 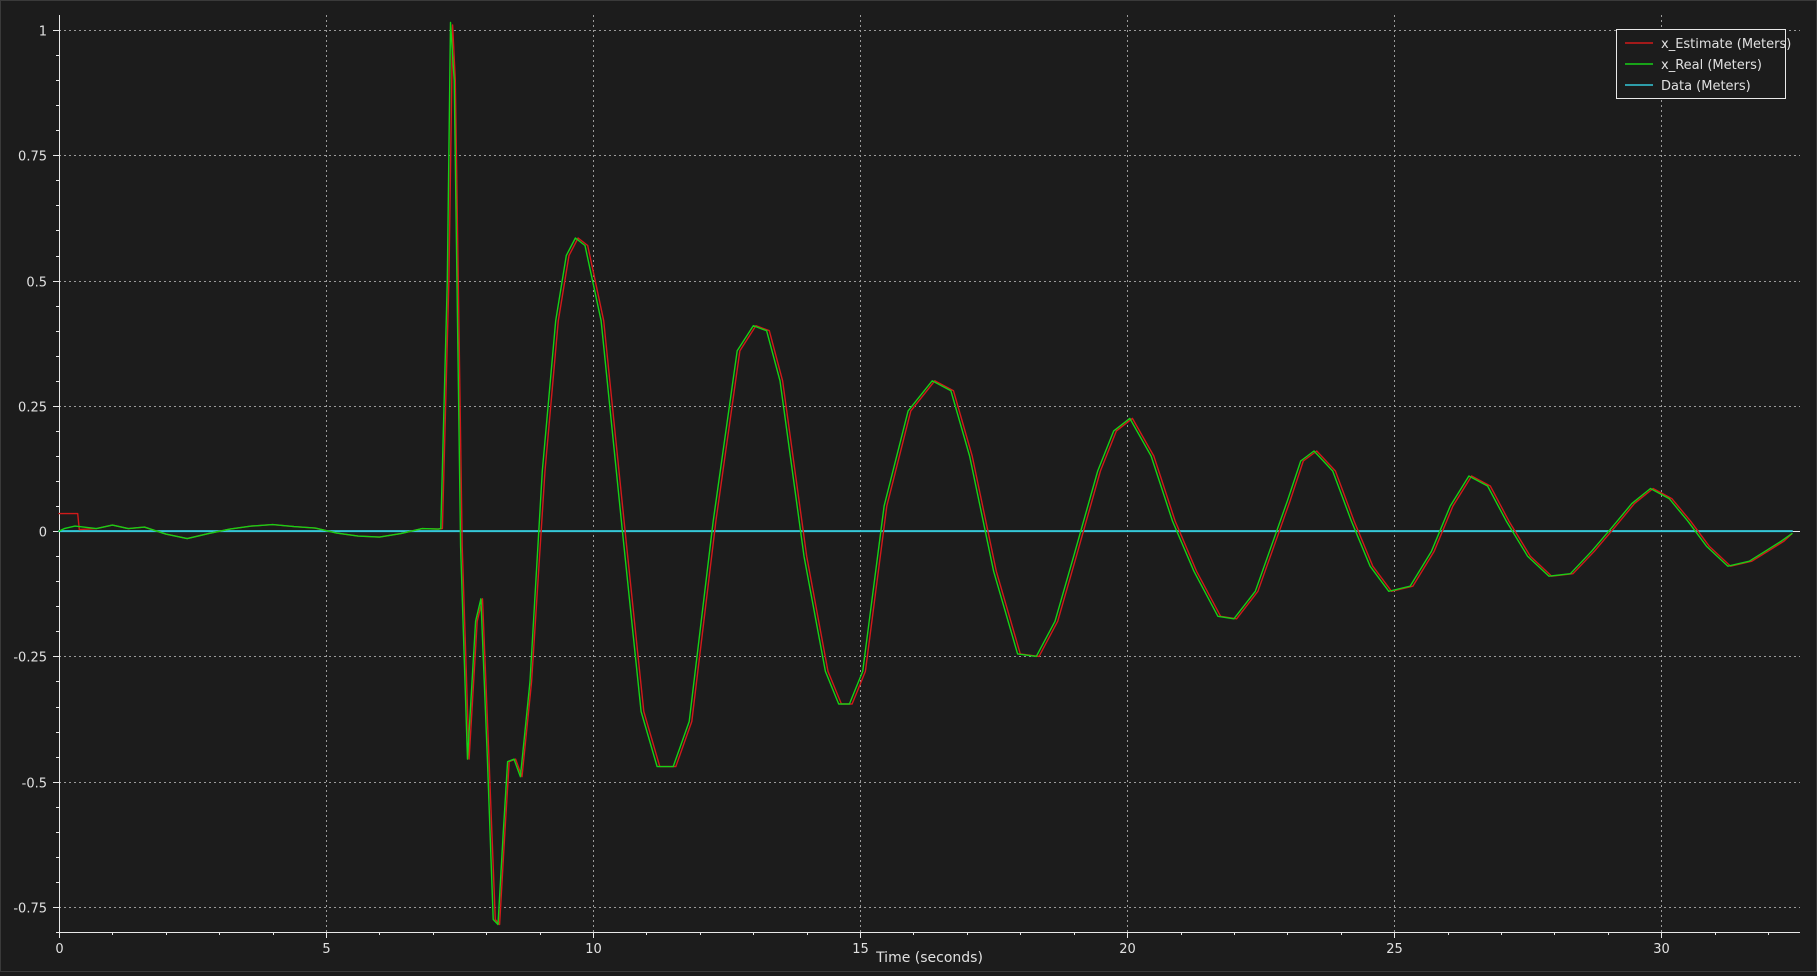 I want to click on x-tick-label: 10, so click(x=593, y=949).